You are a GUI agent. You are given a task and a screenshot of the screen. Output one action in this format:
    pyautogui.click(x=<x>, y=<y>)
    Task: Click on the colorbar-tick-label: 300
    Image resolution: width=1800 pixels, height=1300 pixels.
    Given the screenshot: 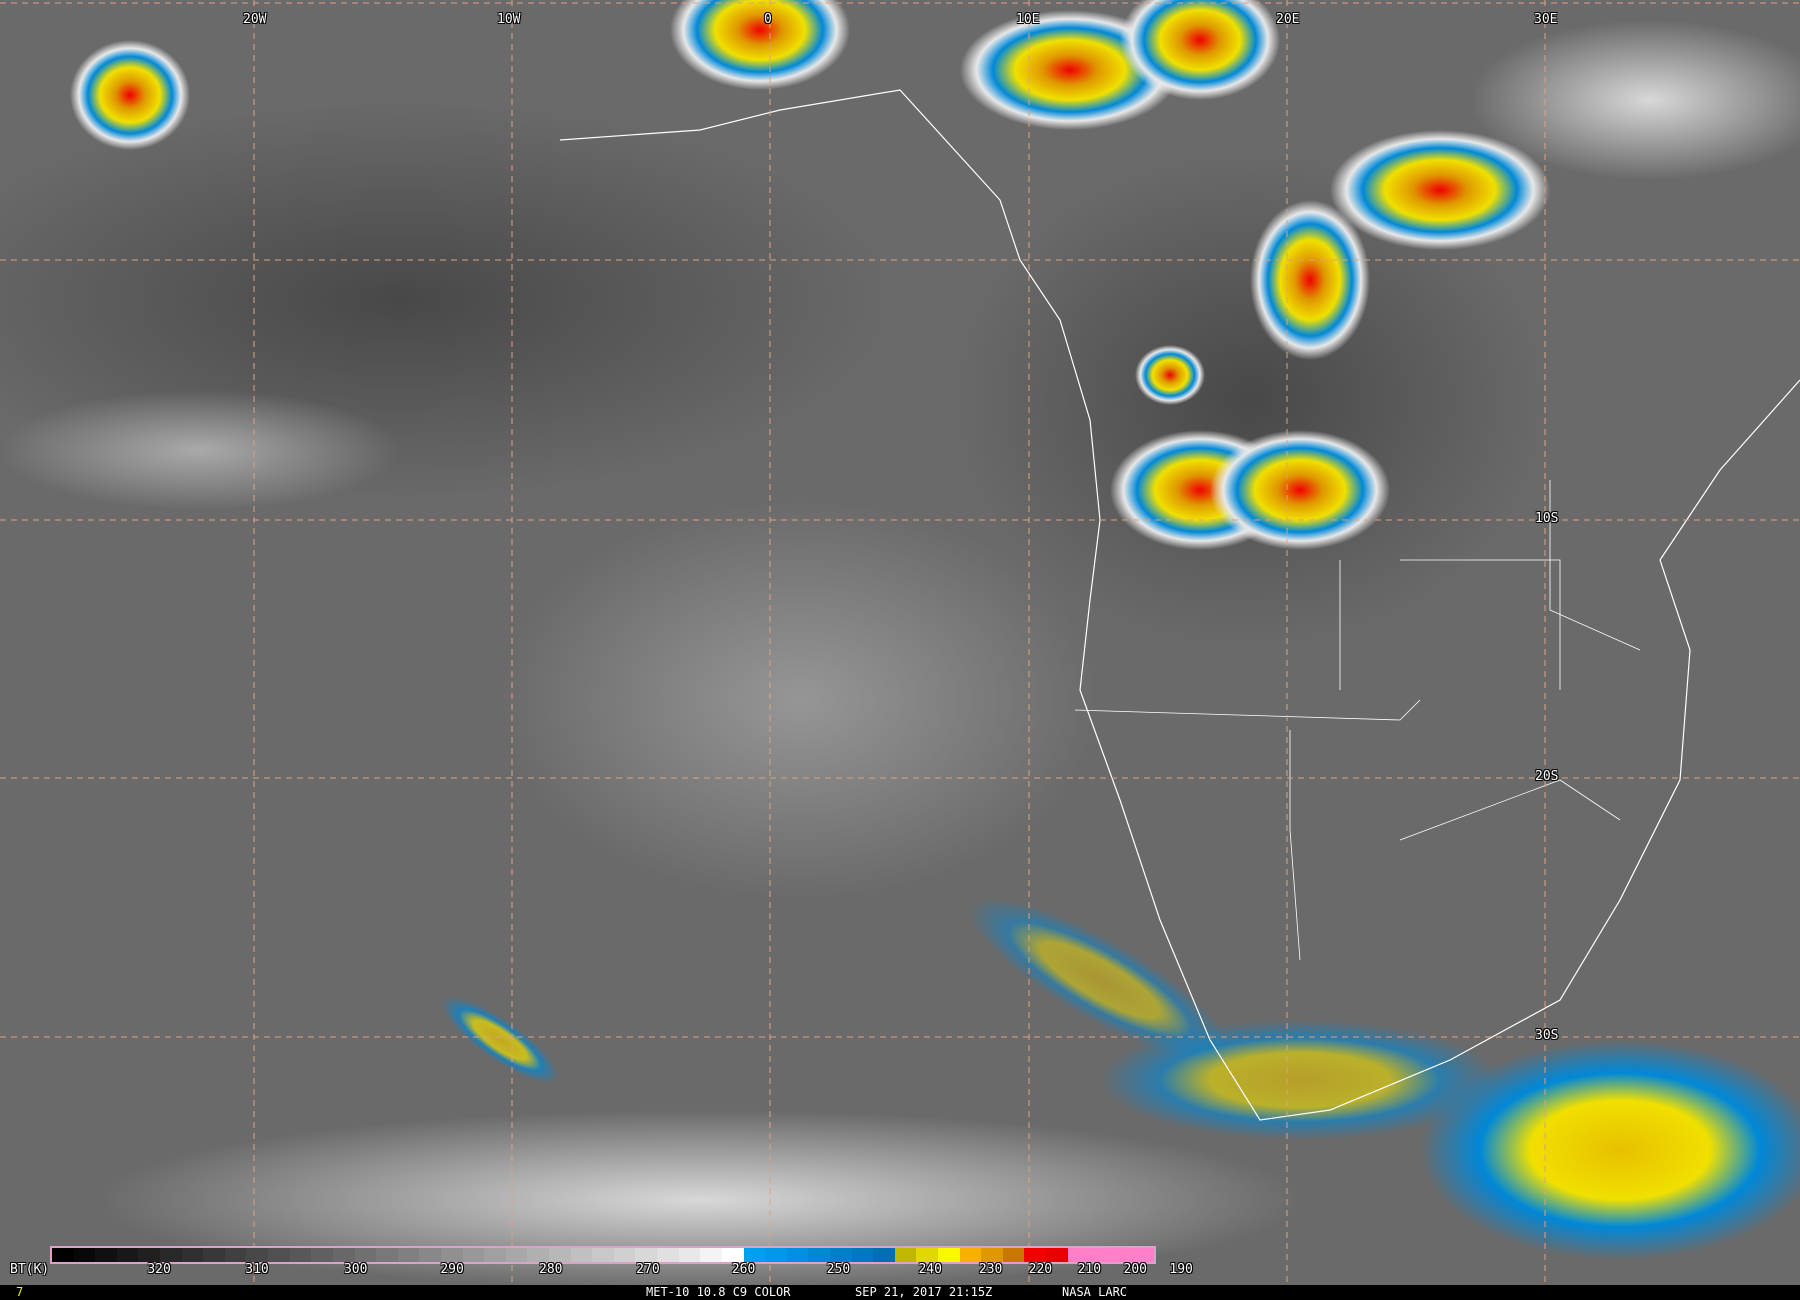 What is the action you would take?
    pyautogui.click(x=355, y=1269)
    